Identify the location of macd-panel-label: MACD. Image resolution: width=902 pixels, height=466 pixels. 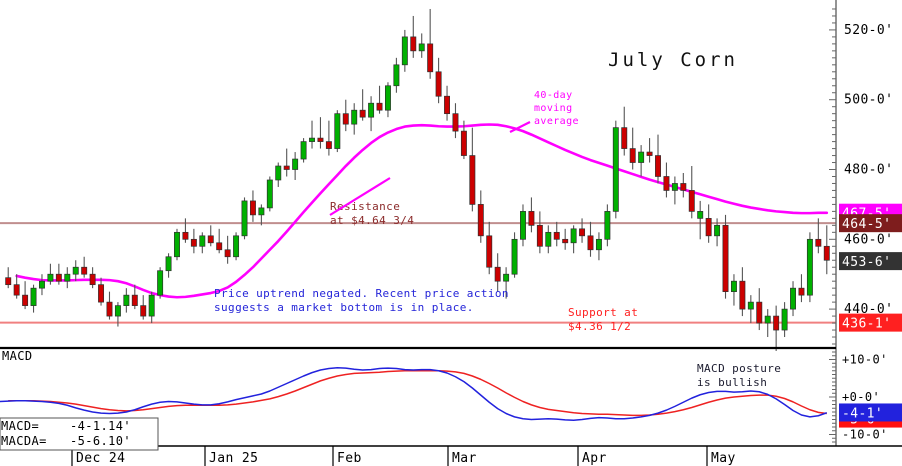
(17, 356).